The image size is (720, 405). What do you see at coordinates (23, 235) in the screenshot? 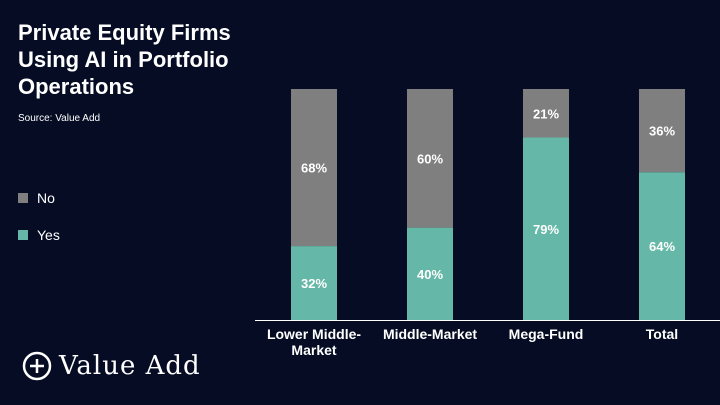
I see `legend-swatch-yes` at bounding box center [23, 235].